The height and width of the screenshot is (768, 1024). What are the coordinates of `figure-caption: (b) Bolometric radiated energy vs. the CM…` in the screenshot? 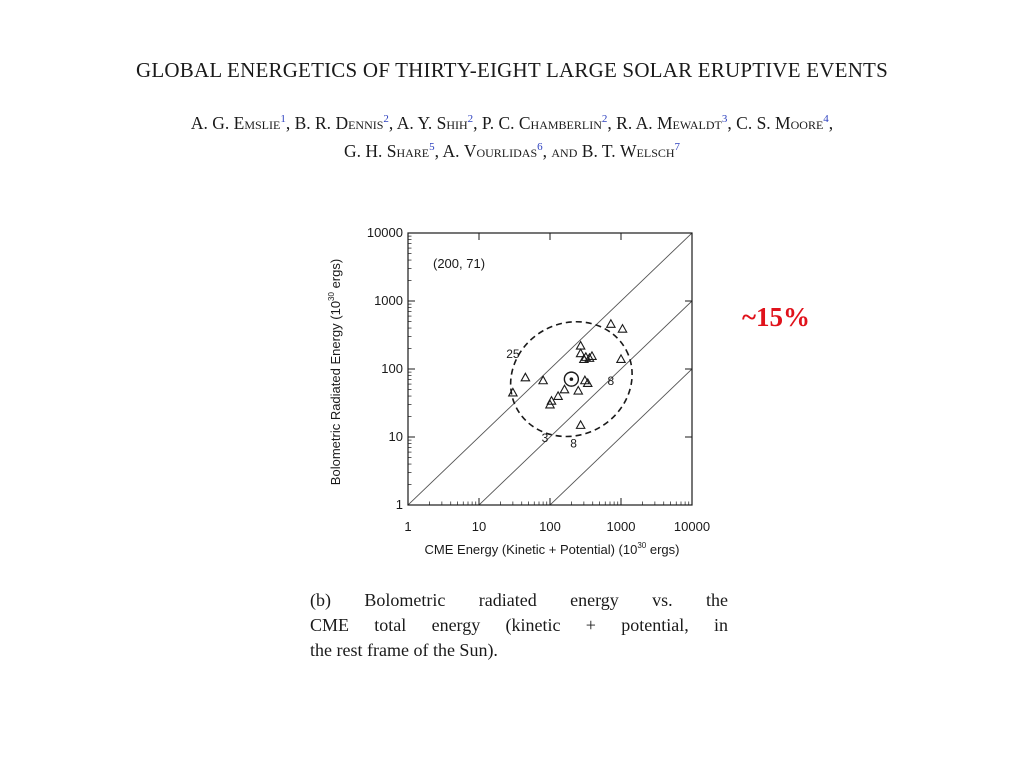 It's located at (519, 625).